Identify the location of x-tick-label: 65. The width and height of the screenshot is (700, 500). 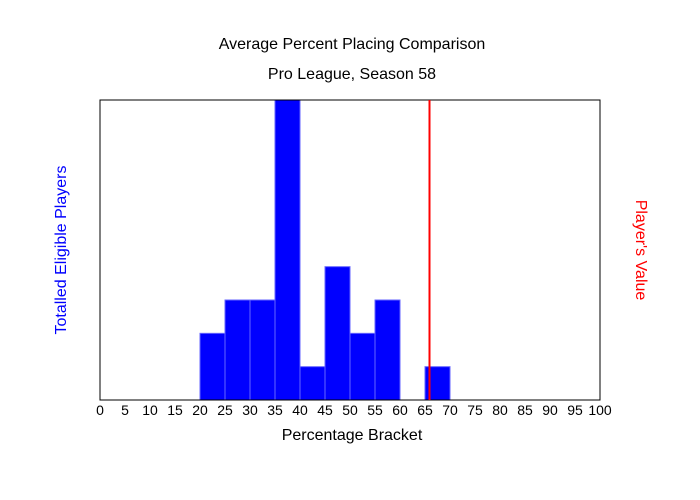
(425, 410).